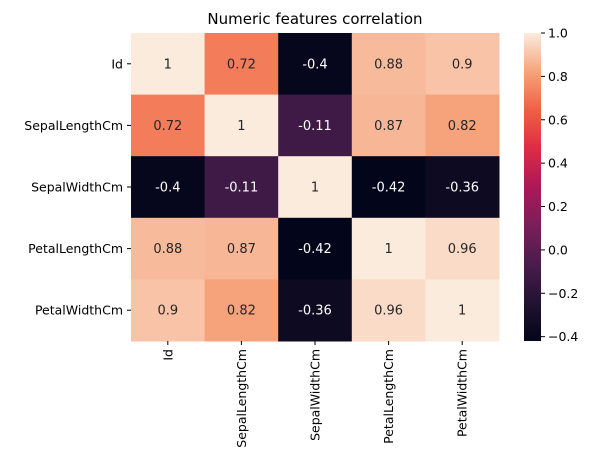  I want to click on row-label: SepalLengthCm, so click(73, 125).